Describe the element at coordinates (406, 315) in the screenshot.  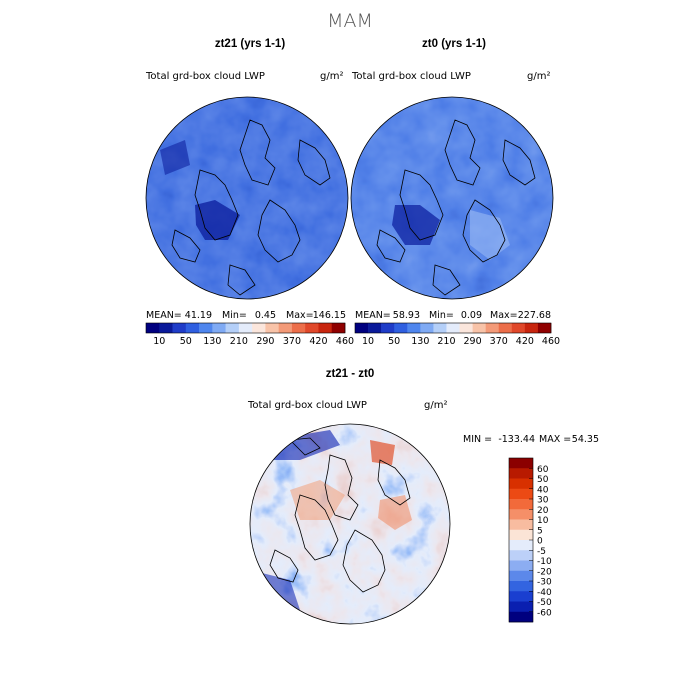
I see `panel2-mean: 58.93` at that location.